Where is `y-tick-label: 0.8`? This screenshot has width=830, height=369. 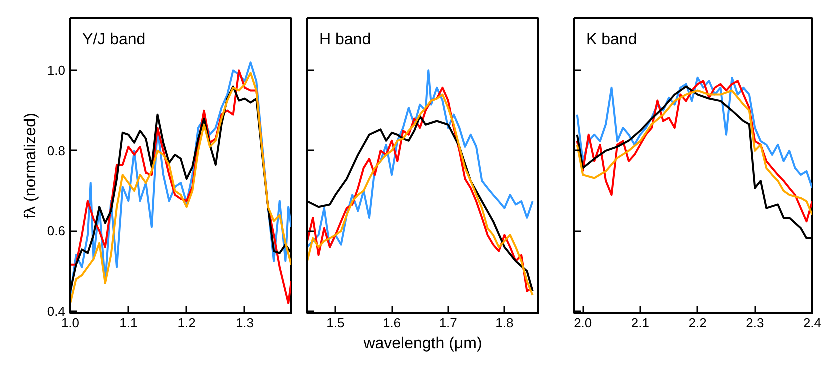
y-tick-label: 0.8 is located at coordinates (56, 150).